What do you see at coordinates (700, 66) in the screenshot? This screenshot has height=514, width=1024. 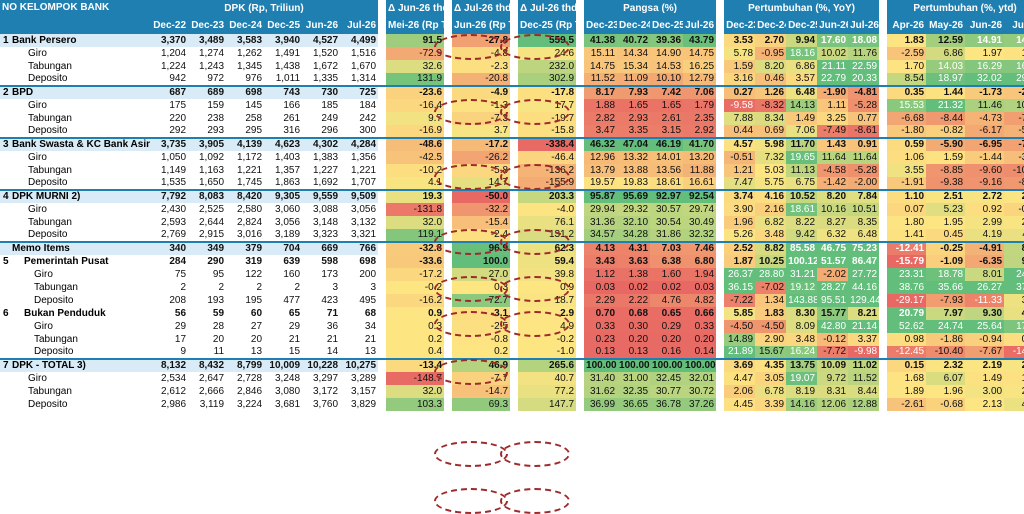 I see `pangsa-value: 16.25` at bounding box center [700, 66].